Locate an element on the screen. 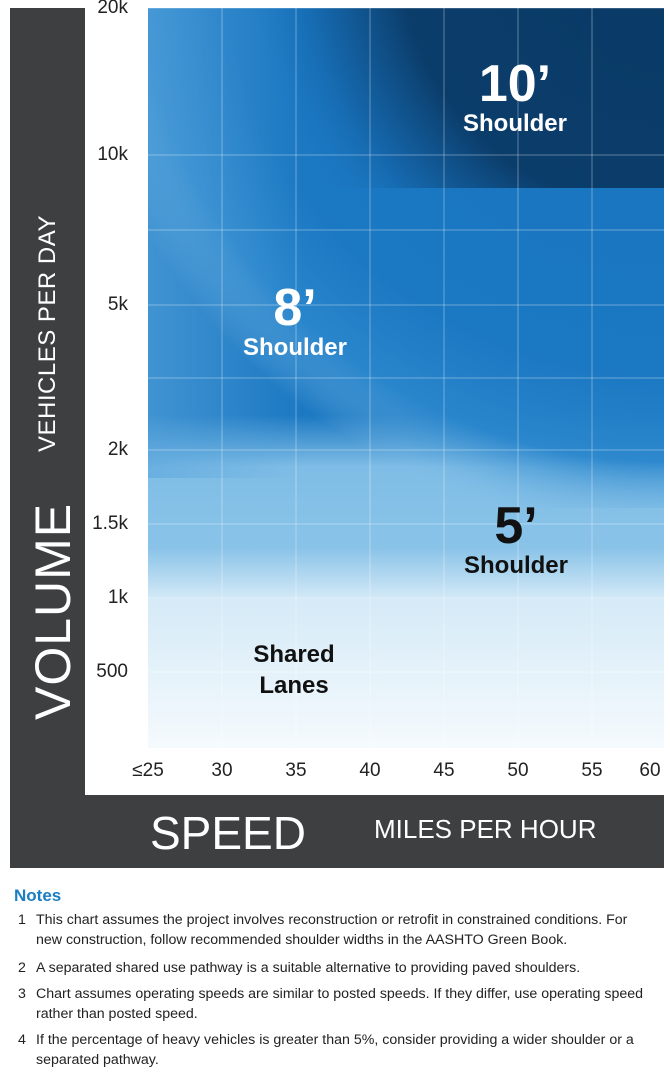 This screenshot has width=670, height=1078. zone-5ft-value: 5’ is located at coordinates (516, 526).